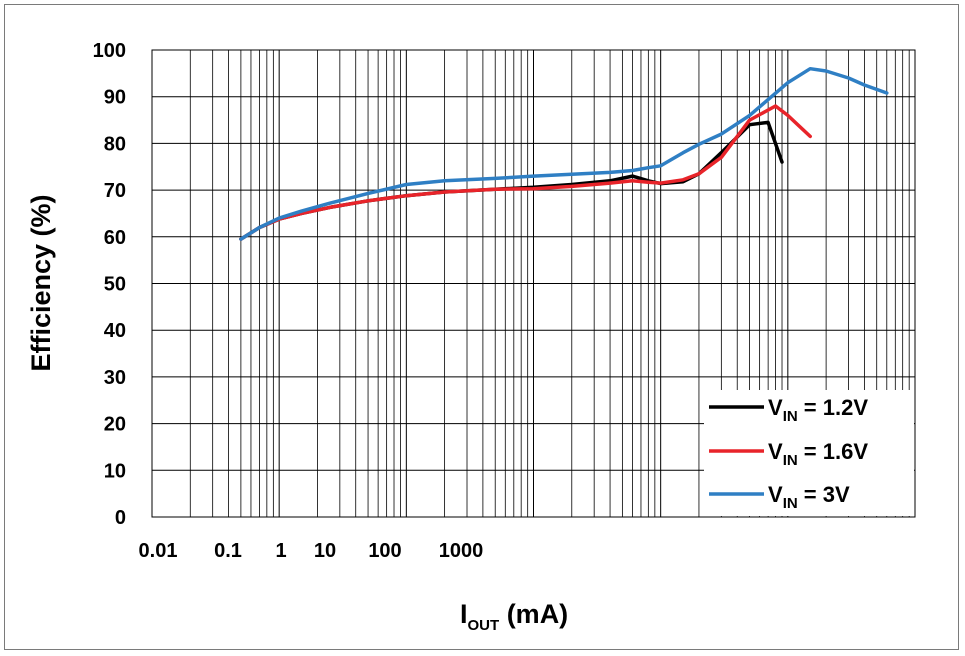 This screenshot has width=965, height=656. What do you see at coordinates (833, 407) in the screenshot?
I see `legend-label-1-rest: = 1.2V` at bounding box center [833, 407].